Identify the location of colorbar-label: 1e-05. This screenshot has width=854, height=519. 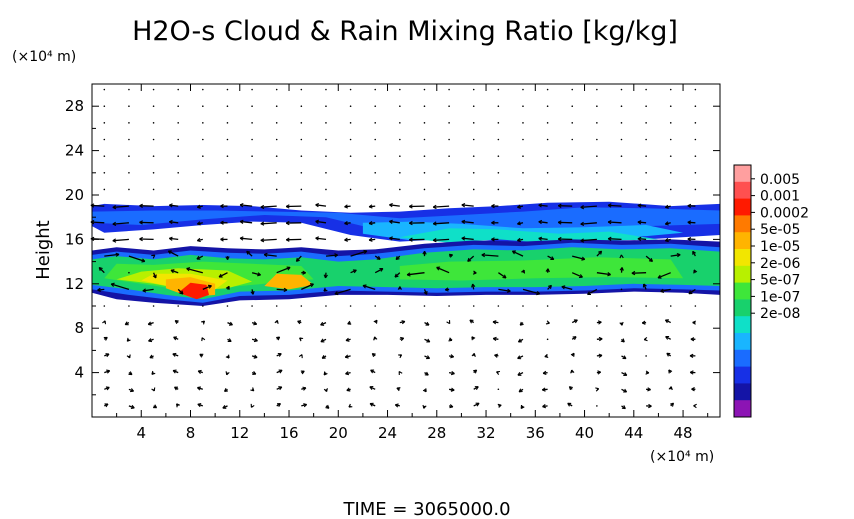
(780, 247).